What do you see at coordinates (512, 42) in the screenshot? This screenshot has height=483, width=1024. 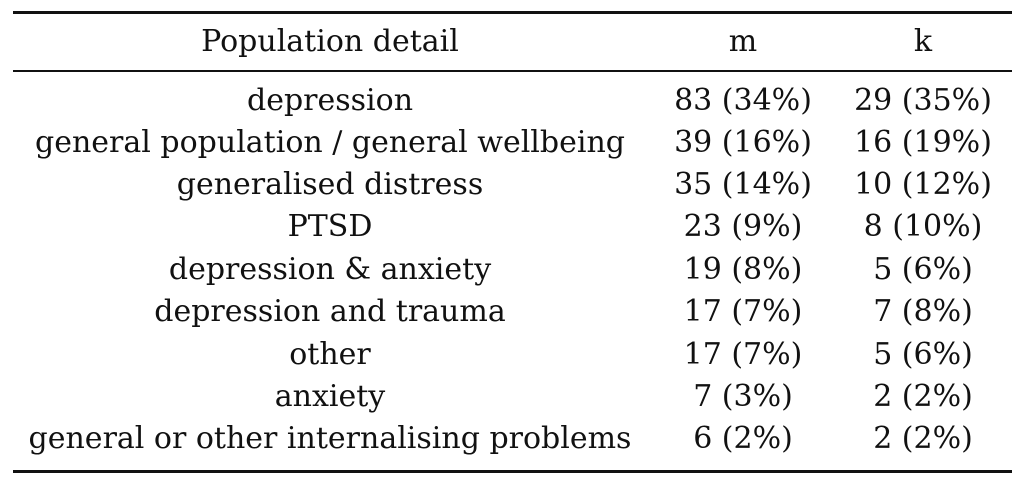 I see `header-row: Population detail m k` at bounding box center [512, 42].